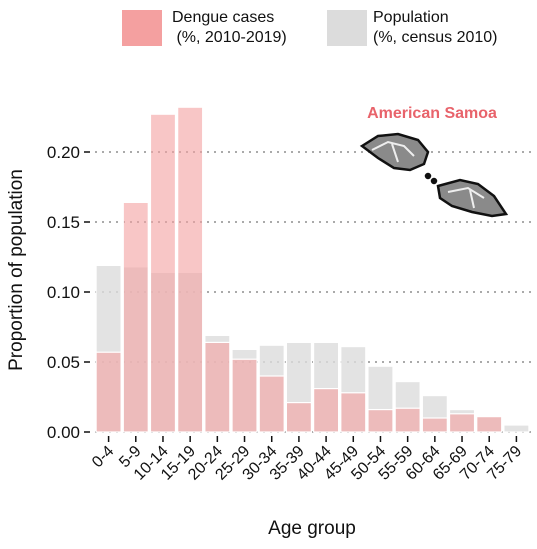  Describe the element at coordinates (103, 457) in the screenshot. I see `x-tick-label: 0-4` at that location.